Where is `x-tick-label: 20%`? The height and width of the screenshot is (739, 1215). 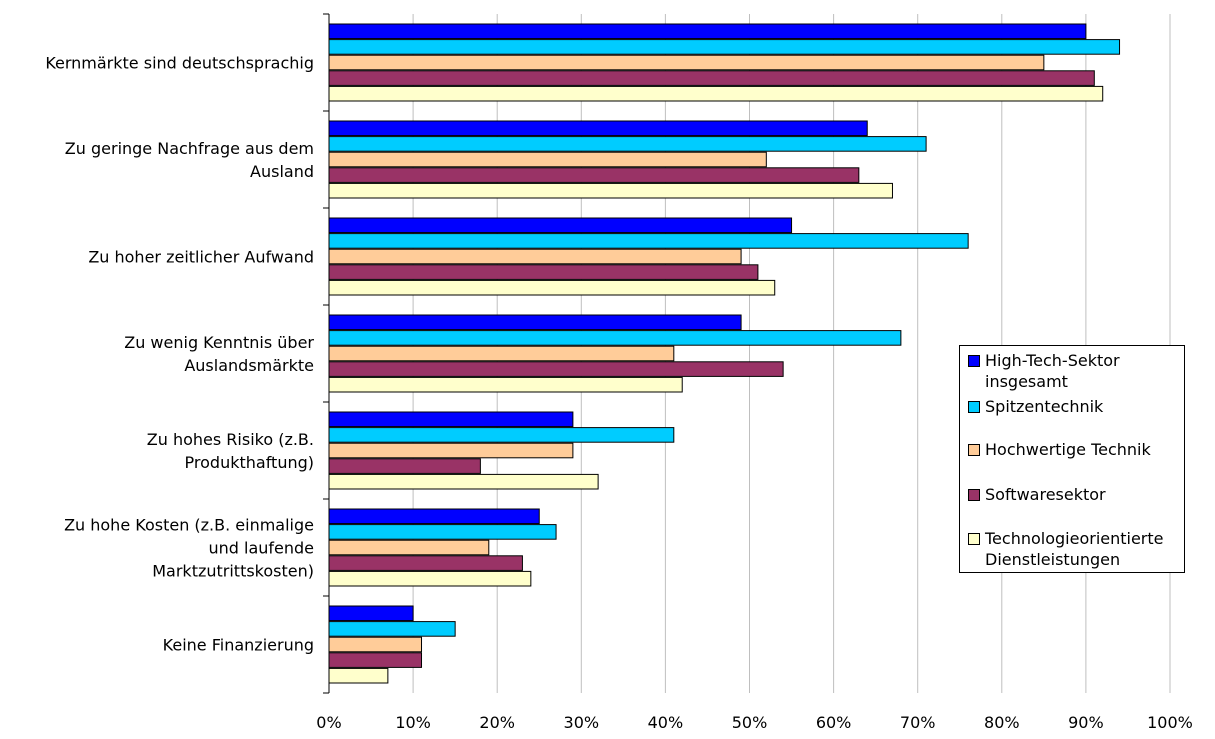 x-tick-label: 20% is located at coordinates (497, 722).